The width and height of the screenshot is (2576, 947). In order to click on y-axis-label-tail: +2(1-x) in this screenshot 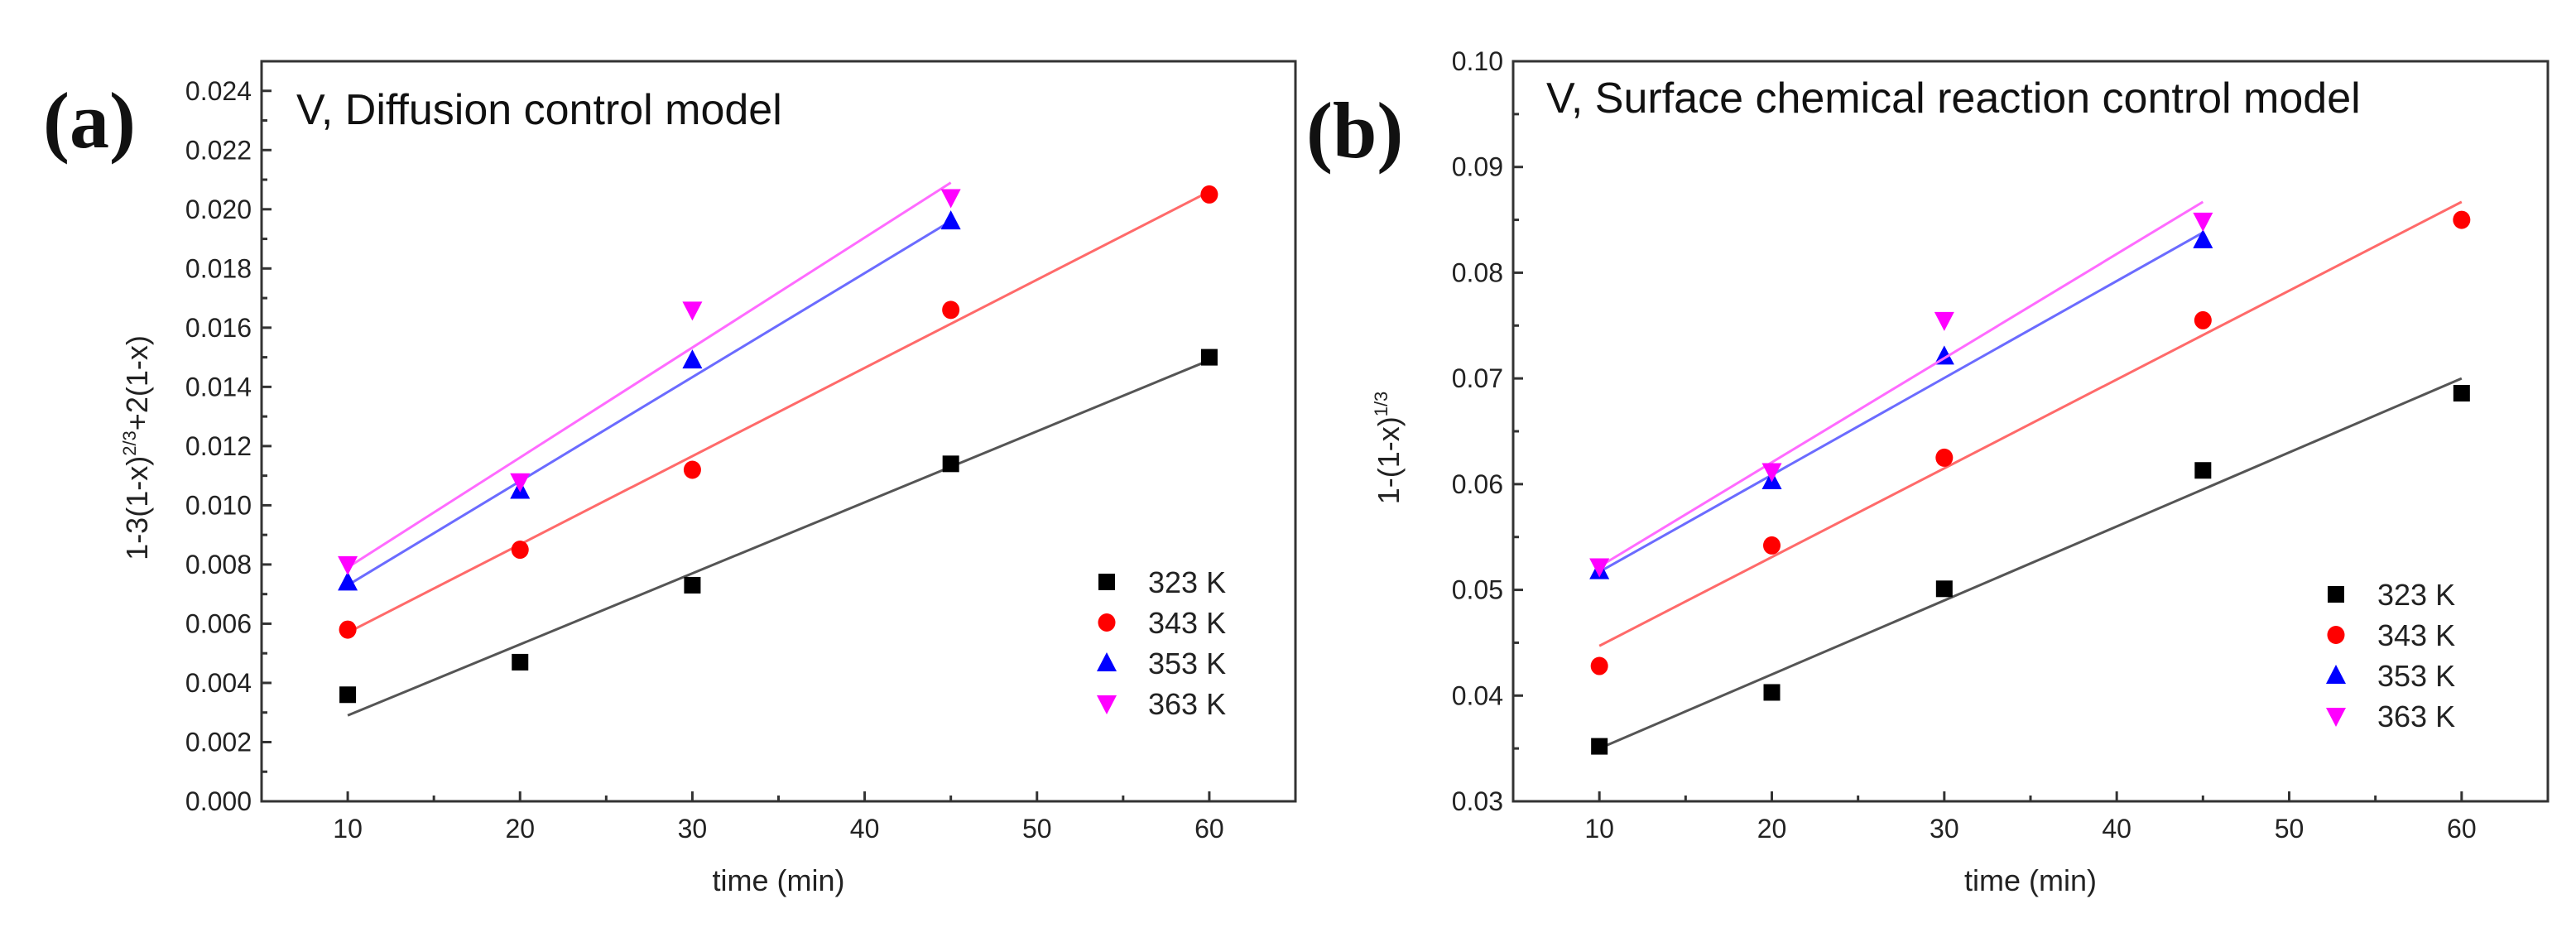, I will do `click(137, 382)`.